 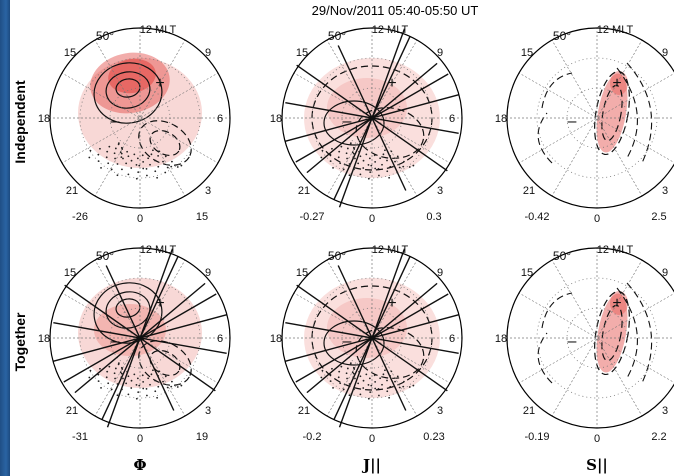 What do you see at coordinates (433, 217) in the screenshot?
I see `scale-max-independent-j: 0.3` at bounding box center [433, 217].